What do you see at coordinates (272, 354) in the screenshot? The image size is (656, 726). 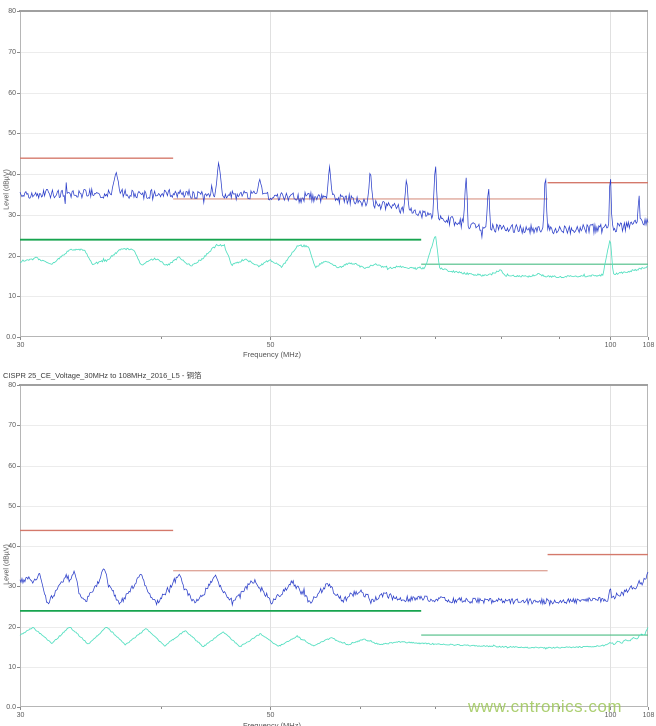 I see `top-chart-x-axis-label: Frequency (MHz)` at bounding box center [272, 354].